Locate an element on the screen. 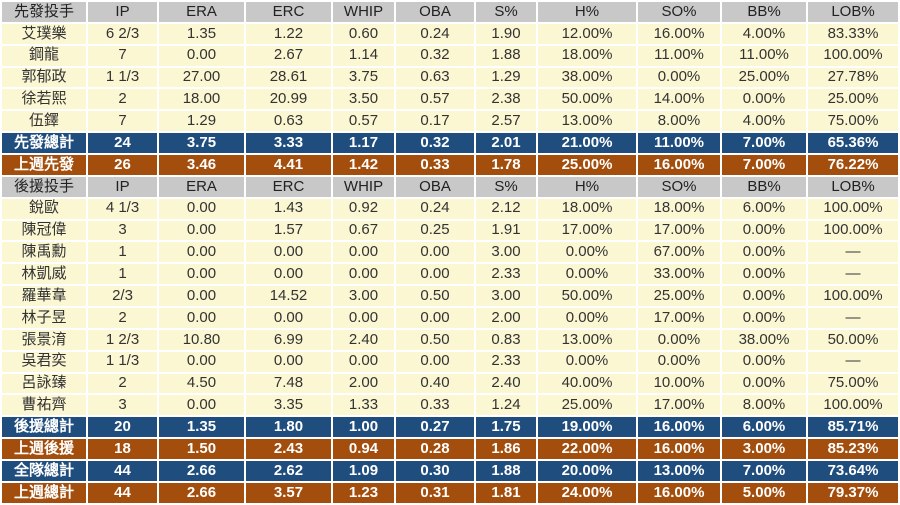 This screenshot has width=900, height=505. stat-cell: 75.00% is located at coordinates (853, 383).